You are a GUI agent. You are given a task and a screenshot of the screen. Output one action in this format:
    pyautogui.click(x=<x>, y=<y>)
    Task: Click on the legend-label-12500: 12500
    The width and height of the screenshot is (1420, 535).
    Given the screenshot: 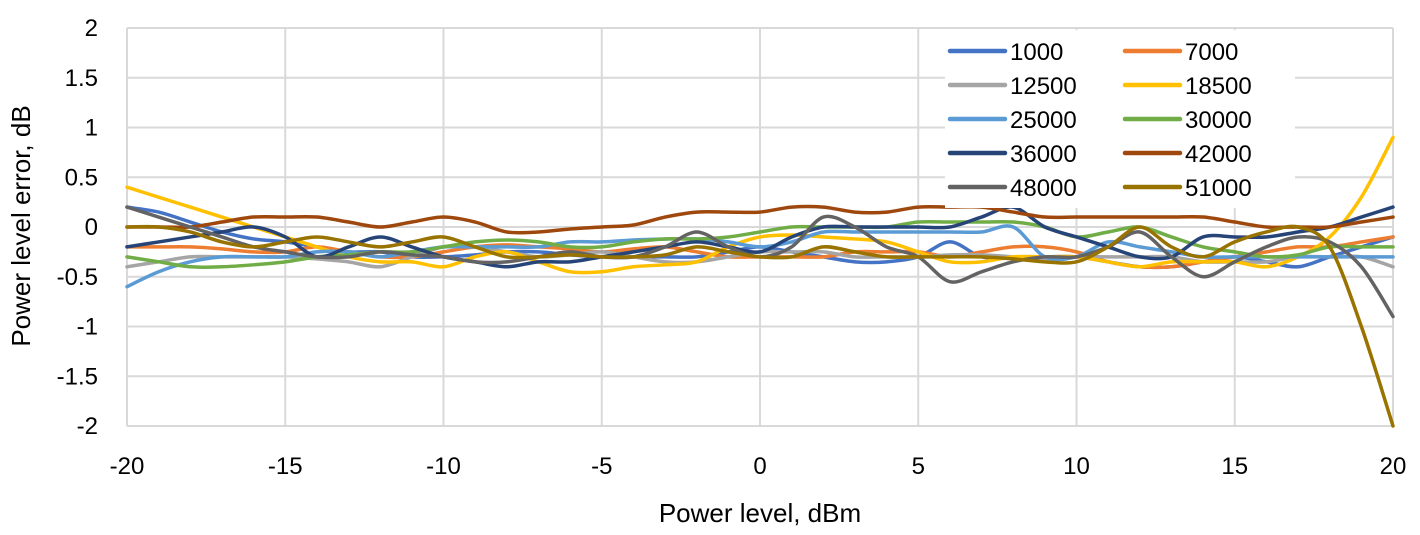 What is the action you would take?
    pyautogui.click(x=1043, y=86)
    